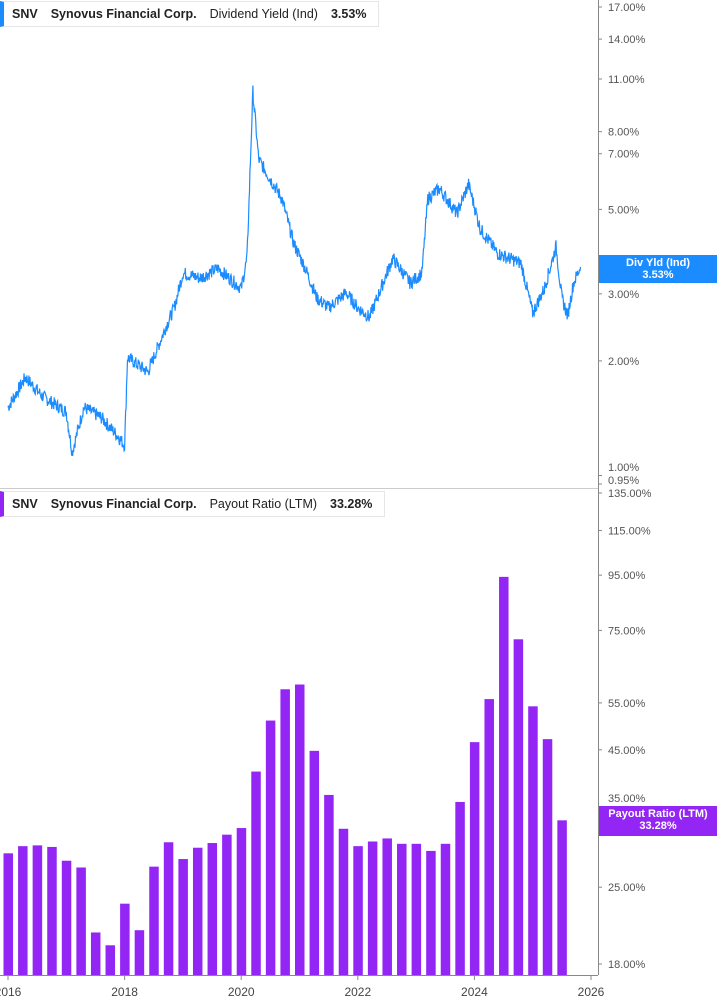 The image size is (717, 1005). Describe the element at coordinates (623, 210) in the screenshot. I see `y-tick-label: 5.00%` at that location.